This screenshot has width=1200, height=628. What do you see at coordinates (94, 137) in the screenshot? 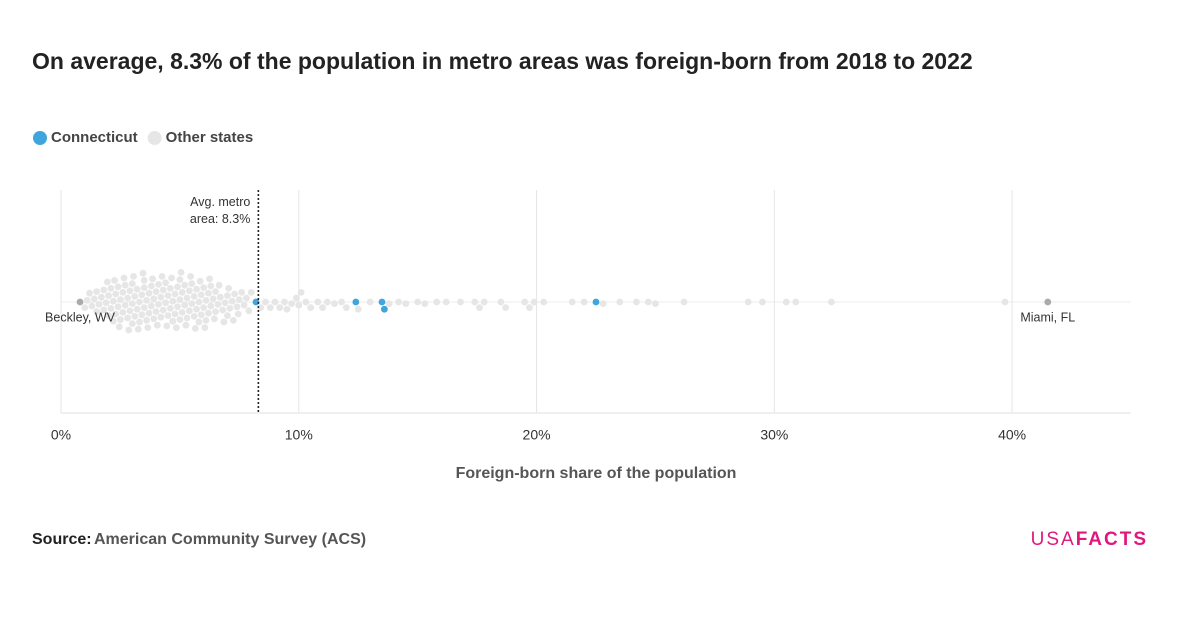
I see `legend-label: Connecticut` at bounding box center [94, 137].